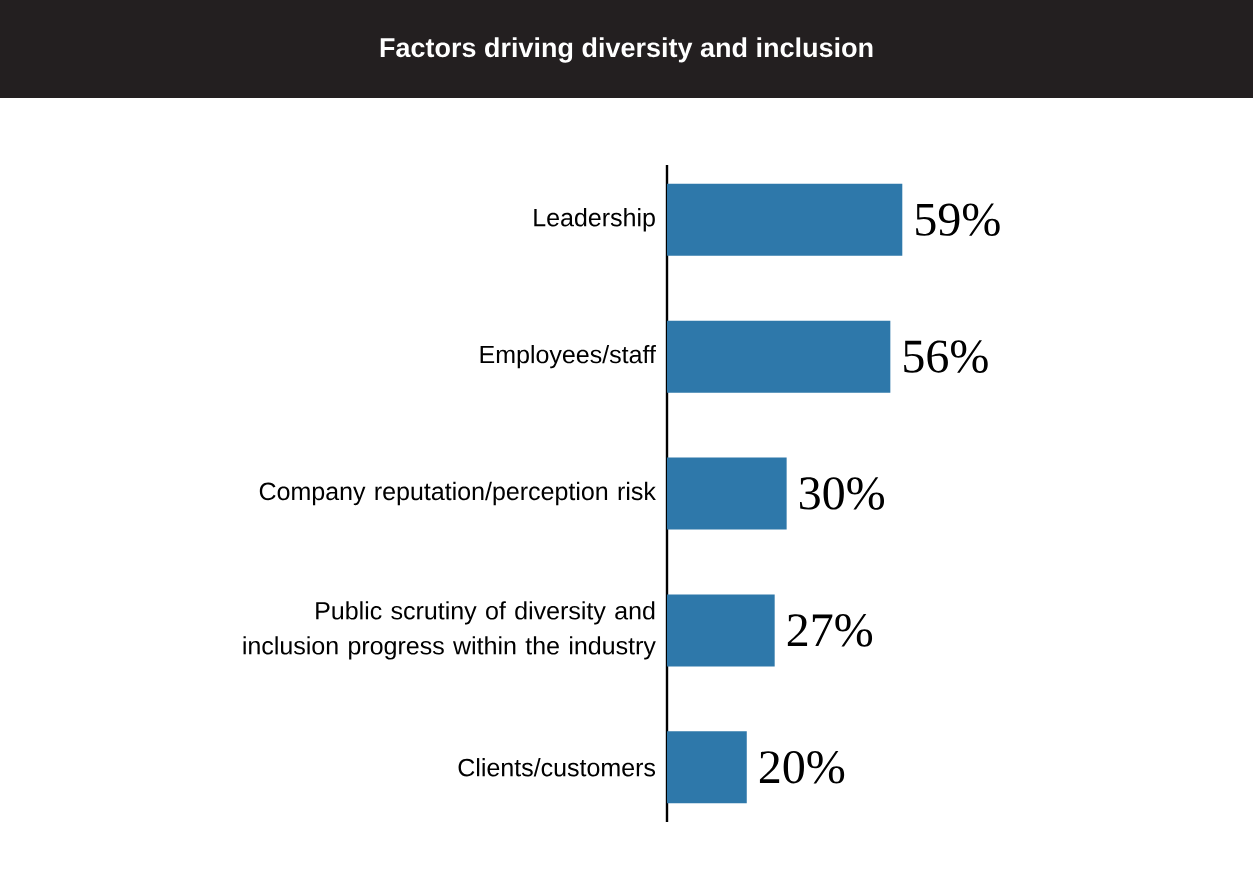 Image resolution: width=1253 pixels, height=896 pixels. I want to click on y-tick-label: Leadership, so click(594, 220).